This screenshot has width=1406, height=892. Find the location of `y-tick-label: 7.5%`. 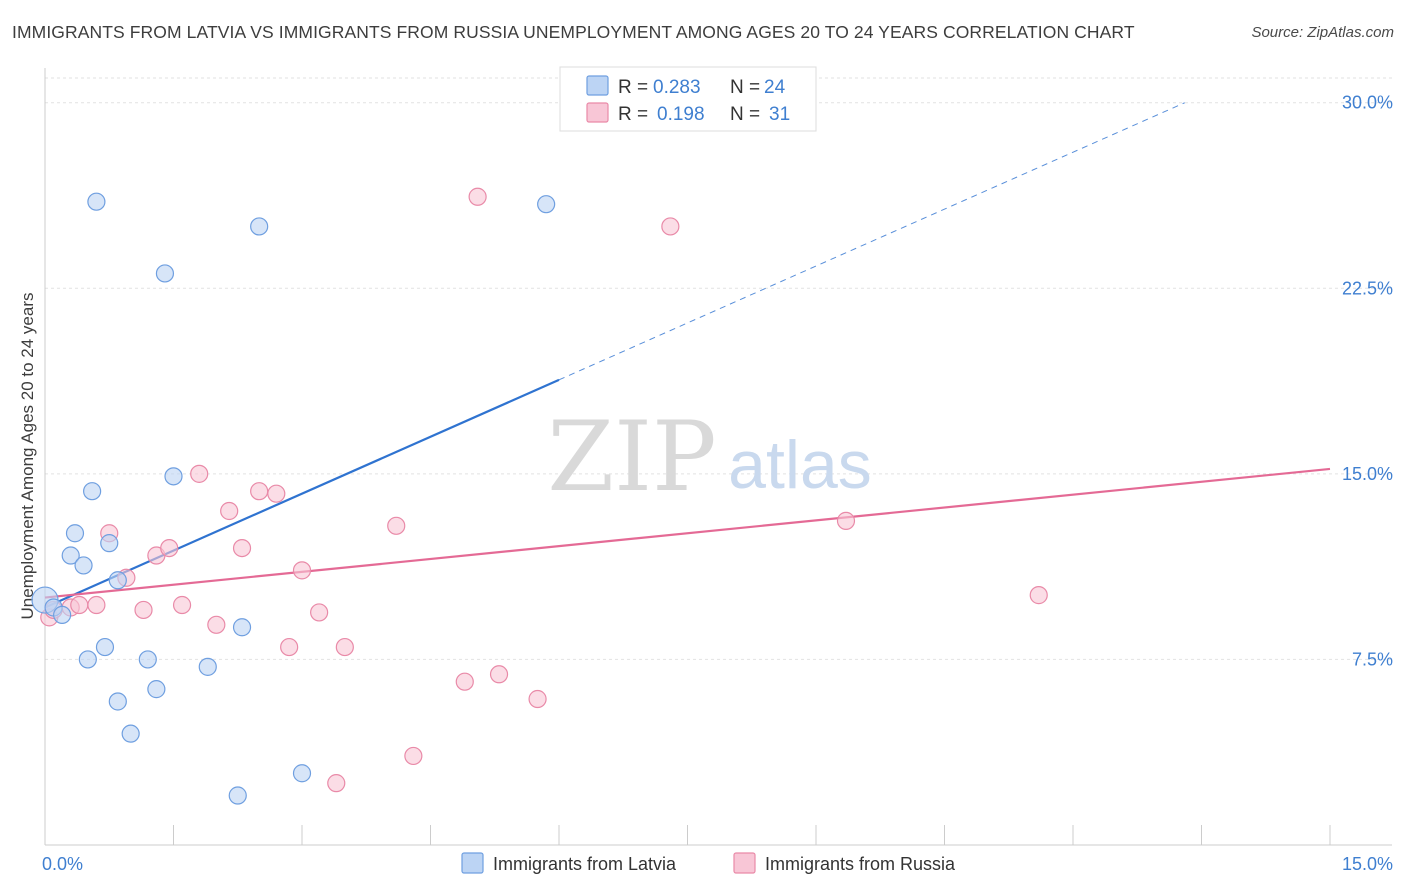

y-tick-label: 7.5% is located at coordinates (1372, 659).